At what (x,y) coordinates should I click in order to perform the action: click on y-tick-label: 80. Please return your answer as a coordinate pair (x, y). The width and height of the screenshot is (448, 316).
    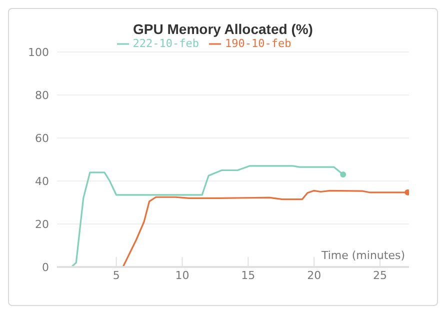
    Looking at the image, I should click on (42, 95).